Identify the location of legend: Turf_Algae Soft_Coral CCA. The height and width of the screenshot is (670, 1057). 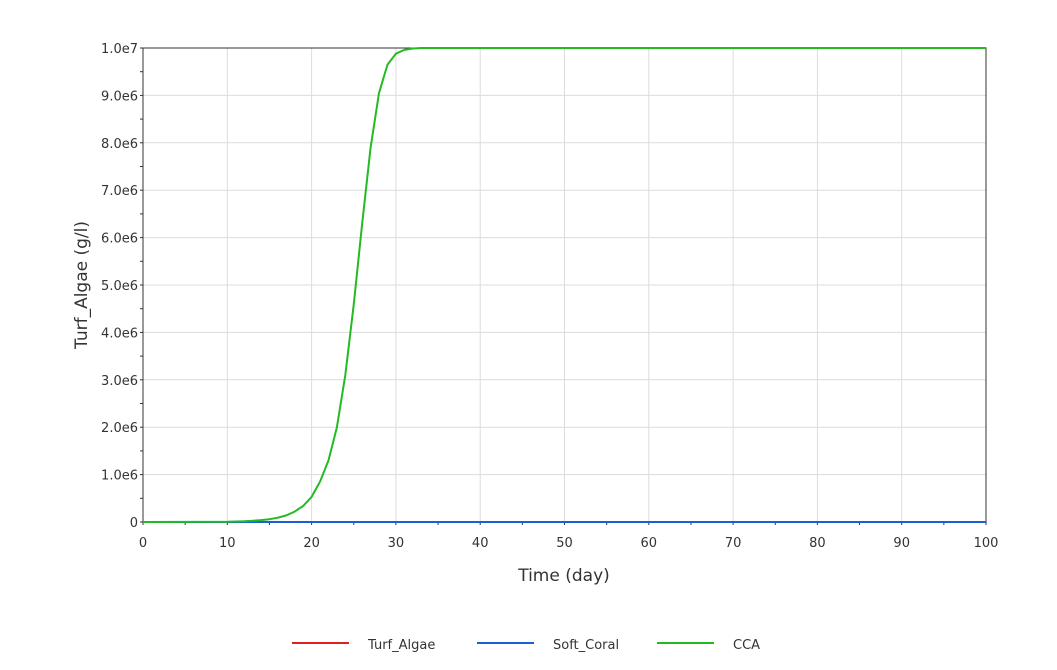
(526, 645).